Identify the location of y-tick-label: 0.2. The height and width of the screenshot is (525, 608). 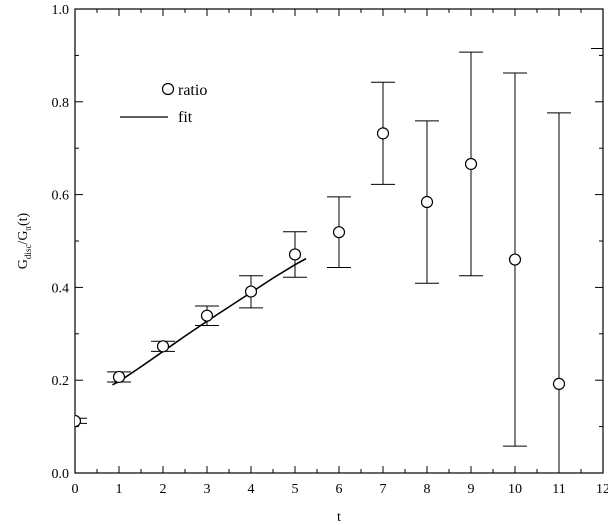
(61, 381).